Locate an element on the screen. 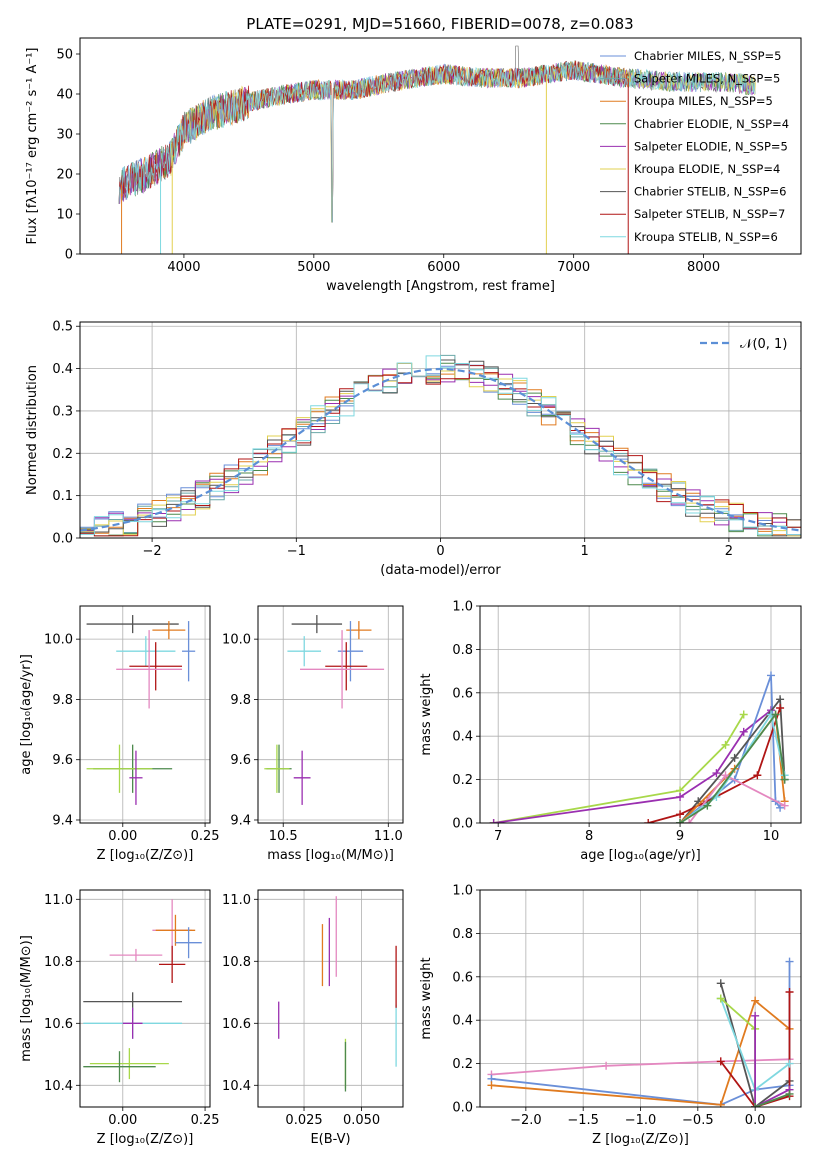 Image resolution: width=819 pixels, height=1170 pixels. y-axis-label: mass [log₁₀(M/M⊙)] is located at coordinates (26, 998).